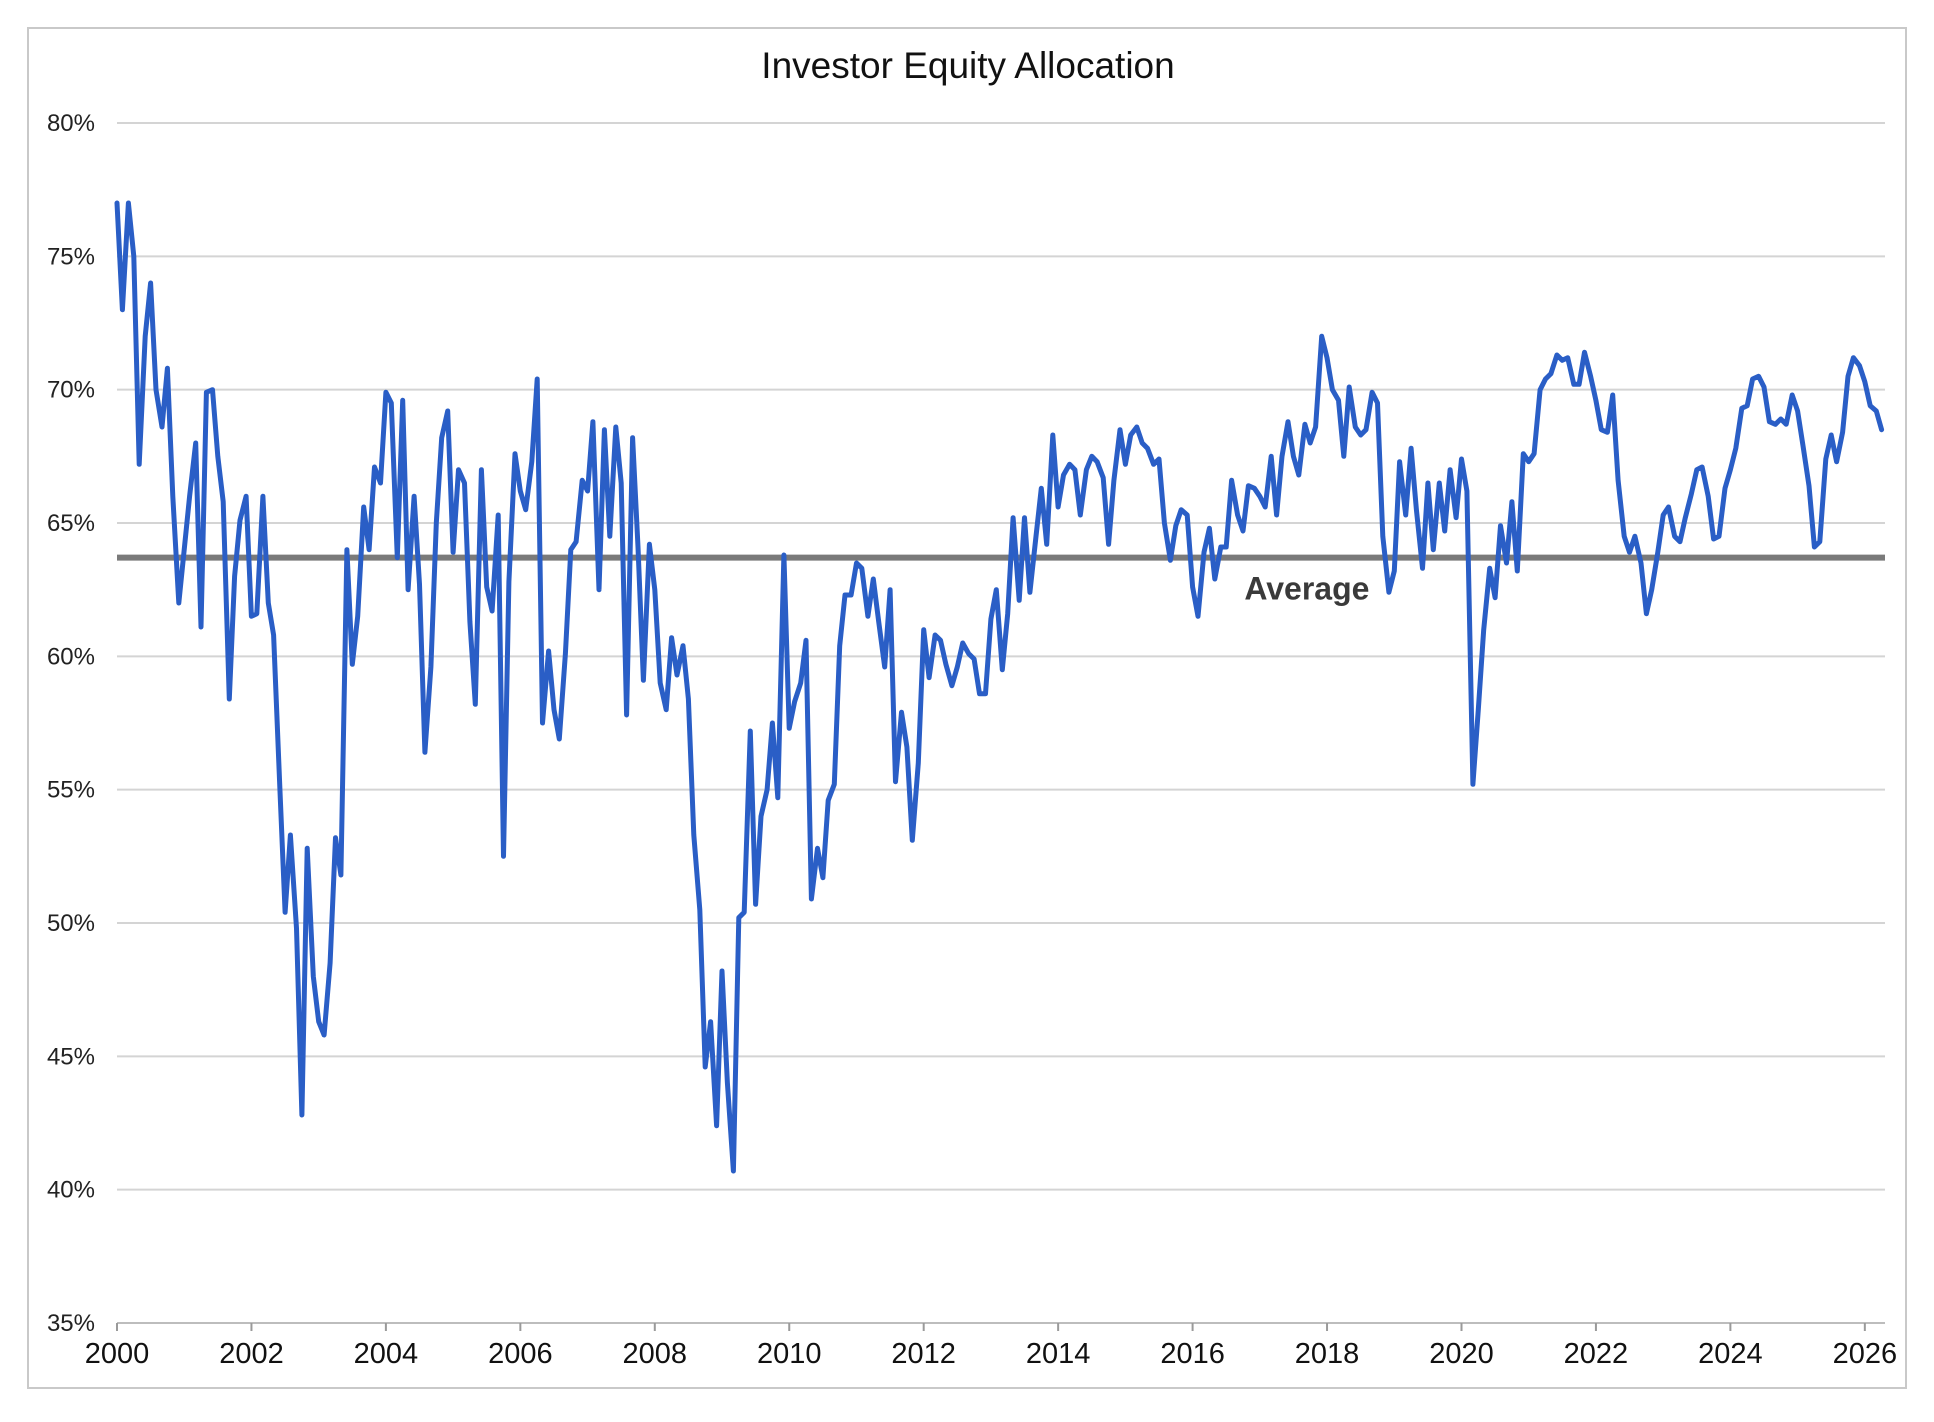 The width and height of the screenshot is (1934, 1422). What do you see at coordinates (1730, 1354) in the screenshot?
I see `x-tick-label: 2024` at bounding box center [1730, 1354].